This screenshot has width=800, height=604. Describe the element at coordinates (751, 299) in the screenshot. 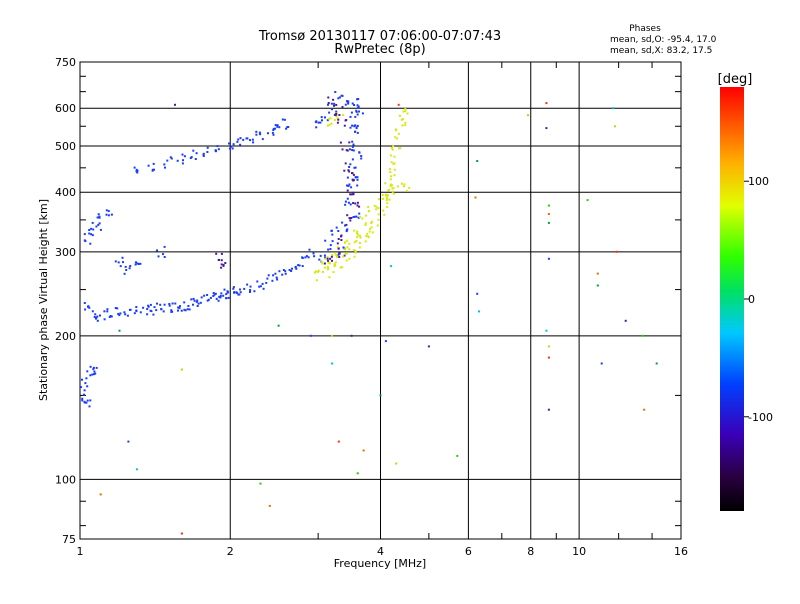

I see `colorbar-tick-label: 0` at that location.